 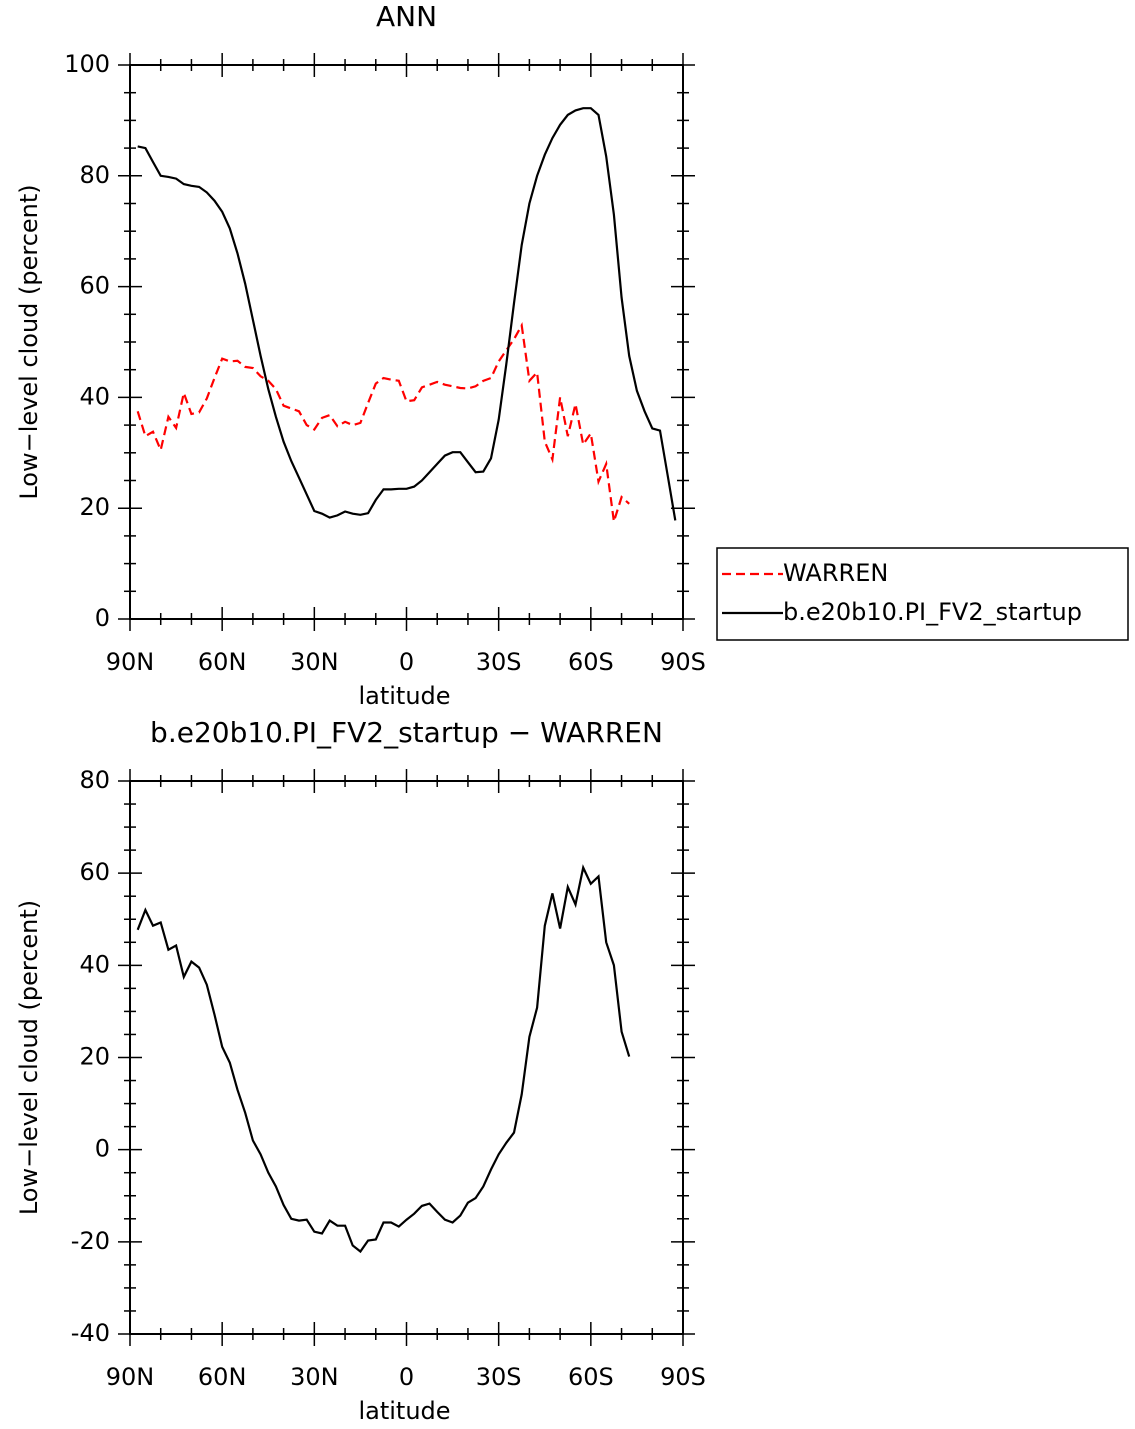 What do you see at coordinates (406, 732) in the screenshot?
I see `chart-title: b.e20b10.PI_FV2_startup − WARREN` at bounding box center [406, 732].